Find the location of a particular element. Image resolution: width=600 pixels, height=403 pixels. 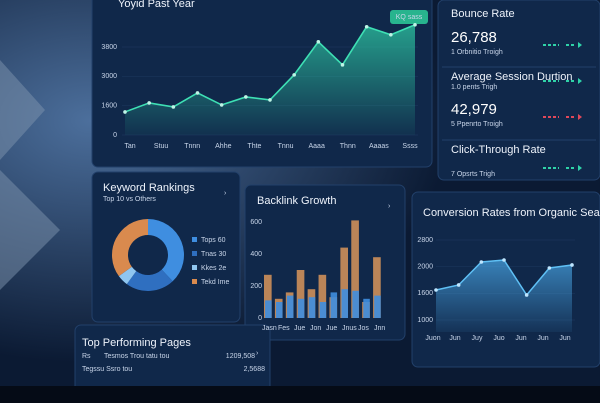

x-label: Tnnu is located at coordinates (286, 146).